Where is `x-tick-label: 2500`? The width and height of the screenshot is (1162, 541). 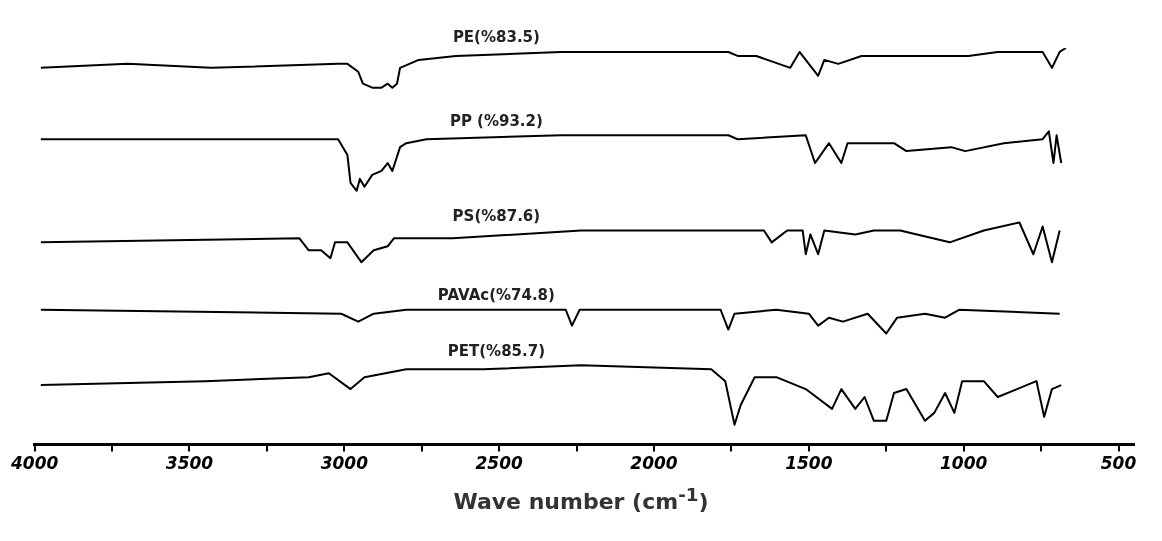
x-tick-label: 2500 is located at coordinates (499, 463).